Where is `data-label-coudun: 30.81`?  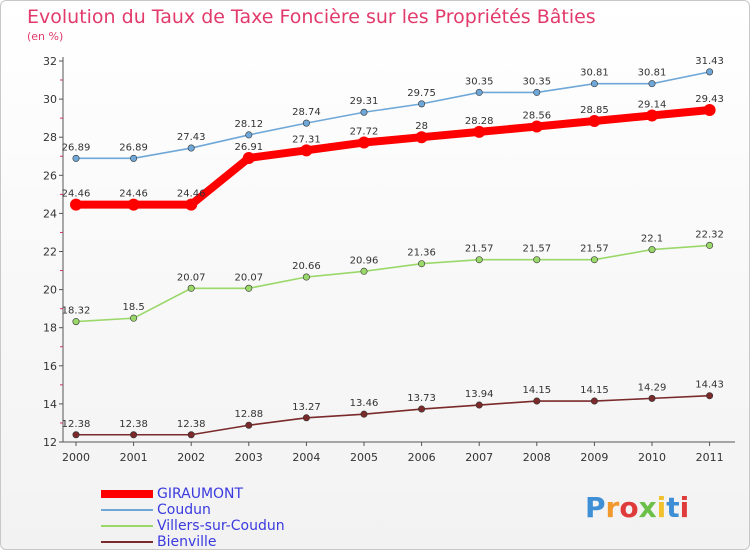 data-label-coudun: 30.81 is located at coordinates (594, 73).